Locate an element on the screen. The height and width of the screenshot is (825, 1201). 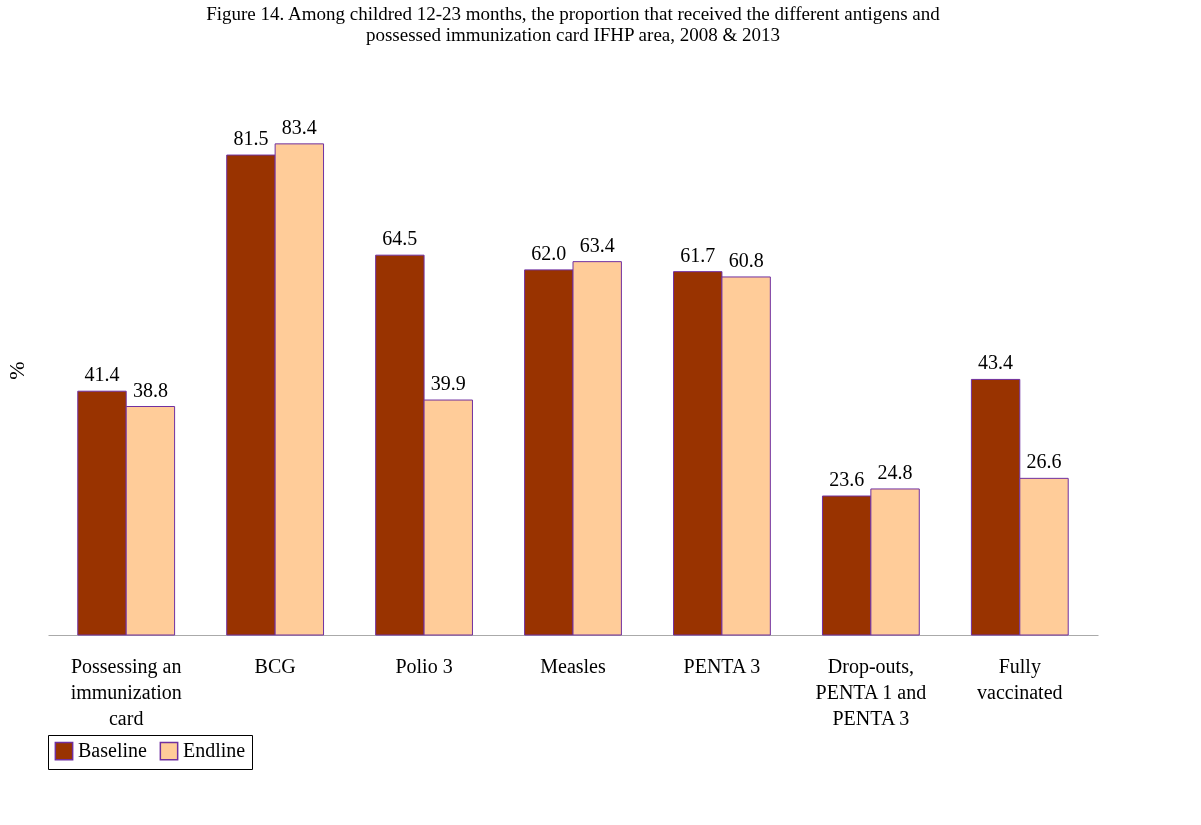
data-label: 38.8 is located at coordinates (150, 389).